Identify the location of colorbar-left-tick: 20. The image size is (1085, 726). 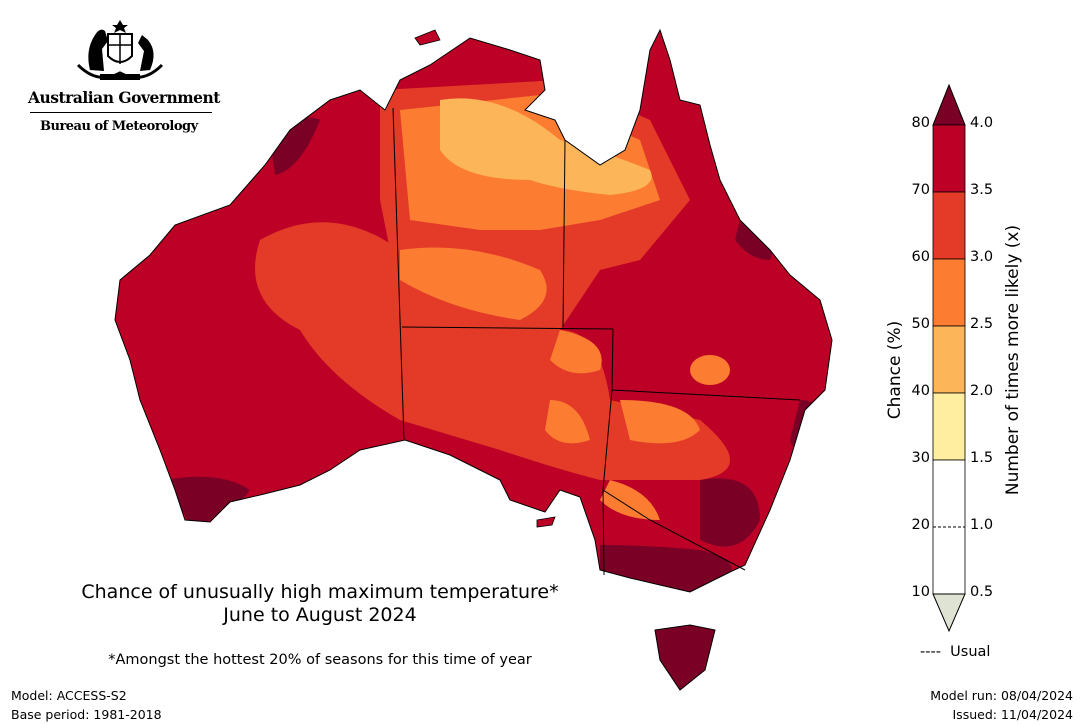
(920, 525).